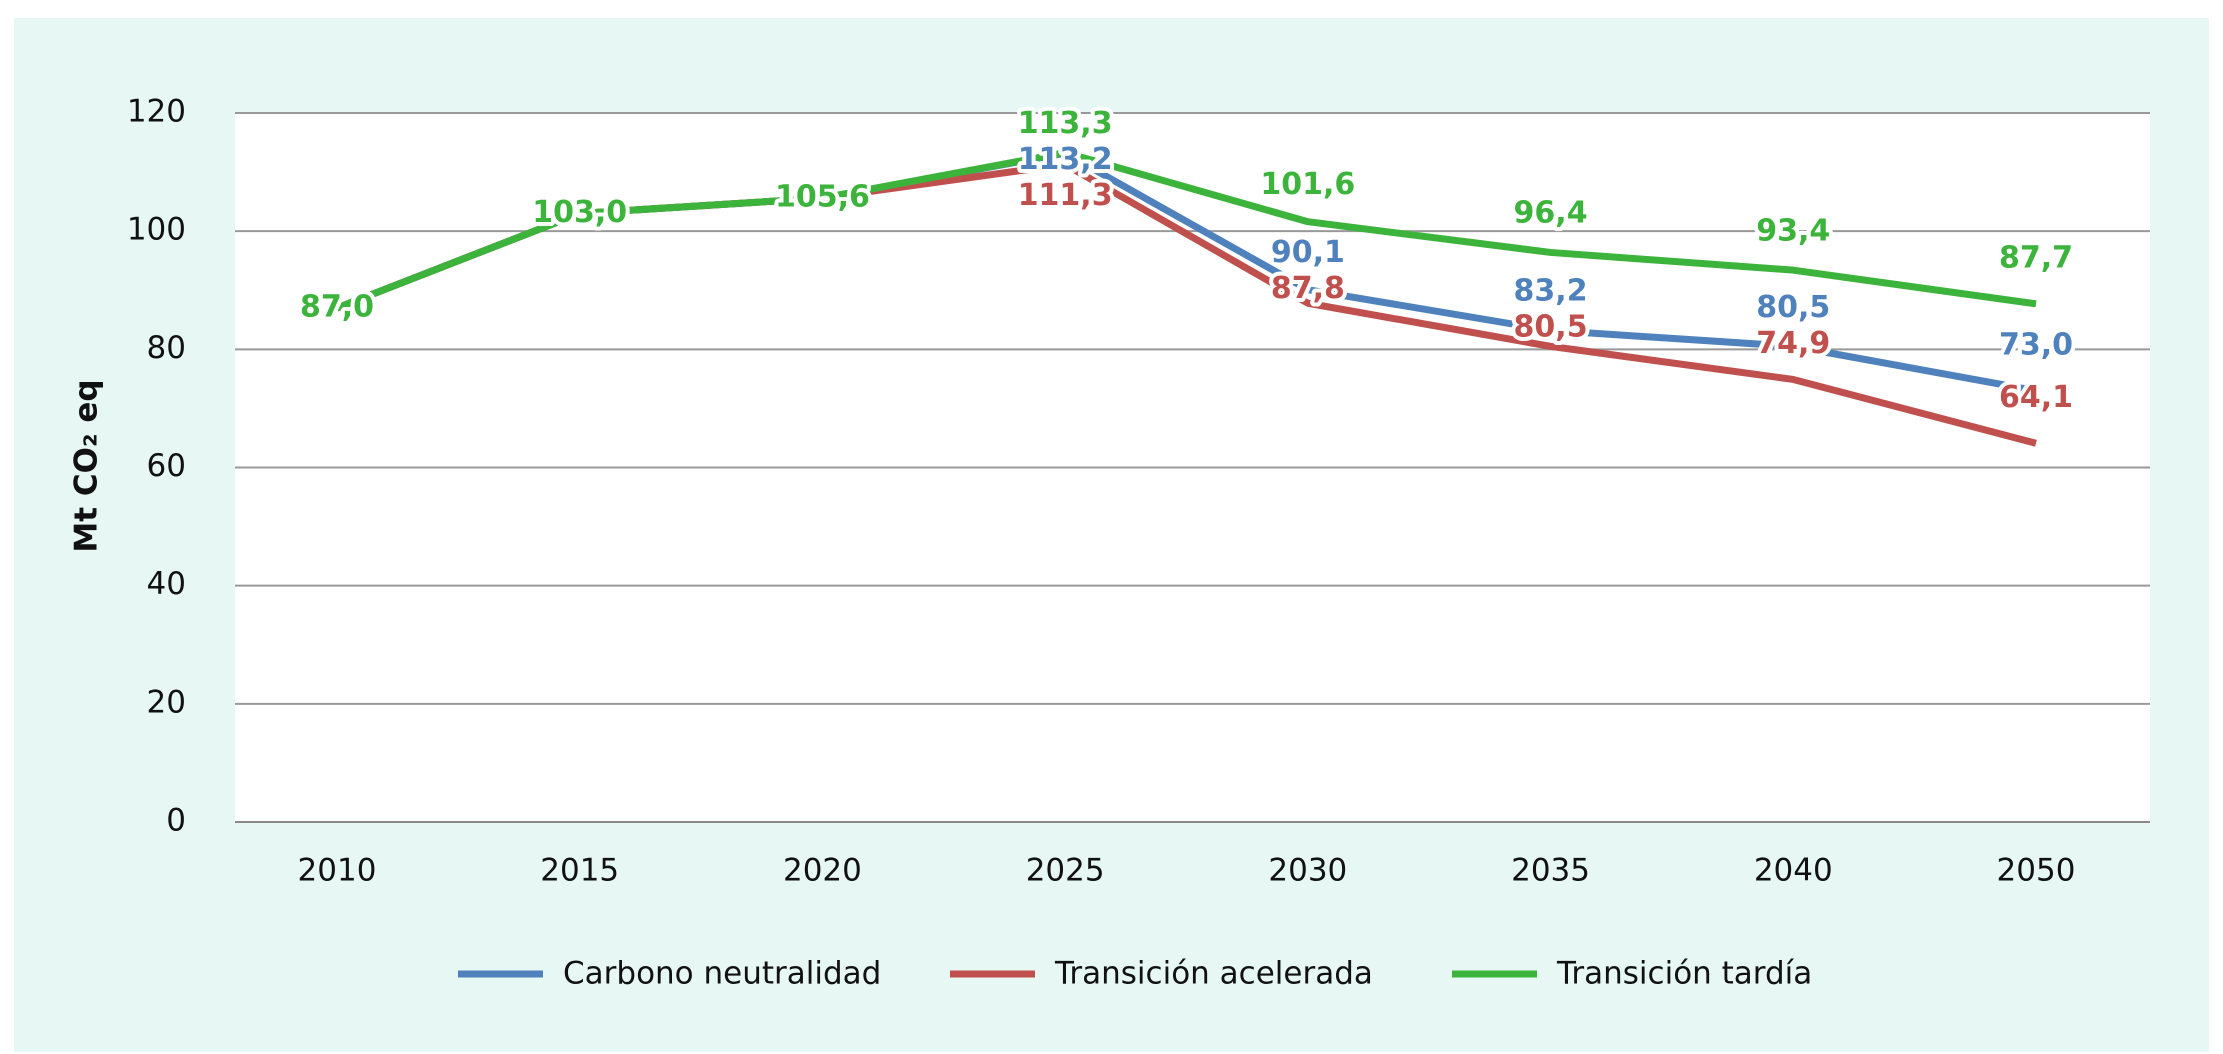 The height and width of the screenshot is (1054, 2223). What do you see at coordinates (1213, 974) in the screenshot?
I see `legend-label: Transición acelerada` at bounding box center [1213, 974].